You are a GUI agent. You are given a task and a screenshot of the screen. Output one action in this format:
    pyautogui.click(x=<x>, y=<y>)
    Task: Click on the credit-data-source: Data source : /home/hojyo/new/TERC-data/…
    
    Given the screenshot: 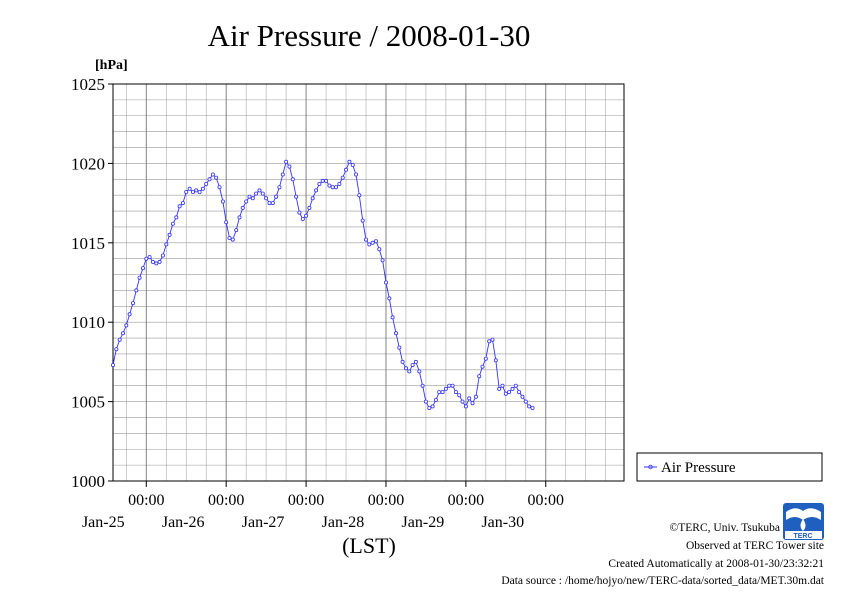 What is the action you would take?
    pyautogui.click(x=662, y=581)
    